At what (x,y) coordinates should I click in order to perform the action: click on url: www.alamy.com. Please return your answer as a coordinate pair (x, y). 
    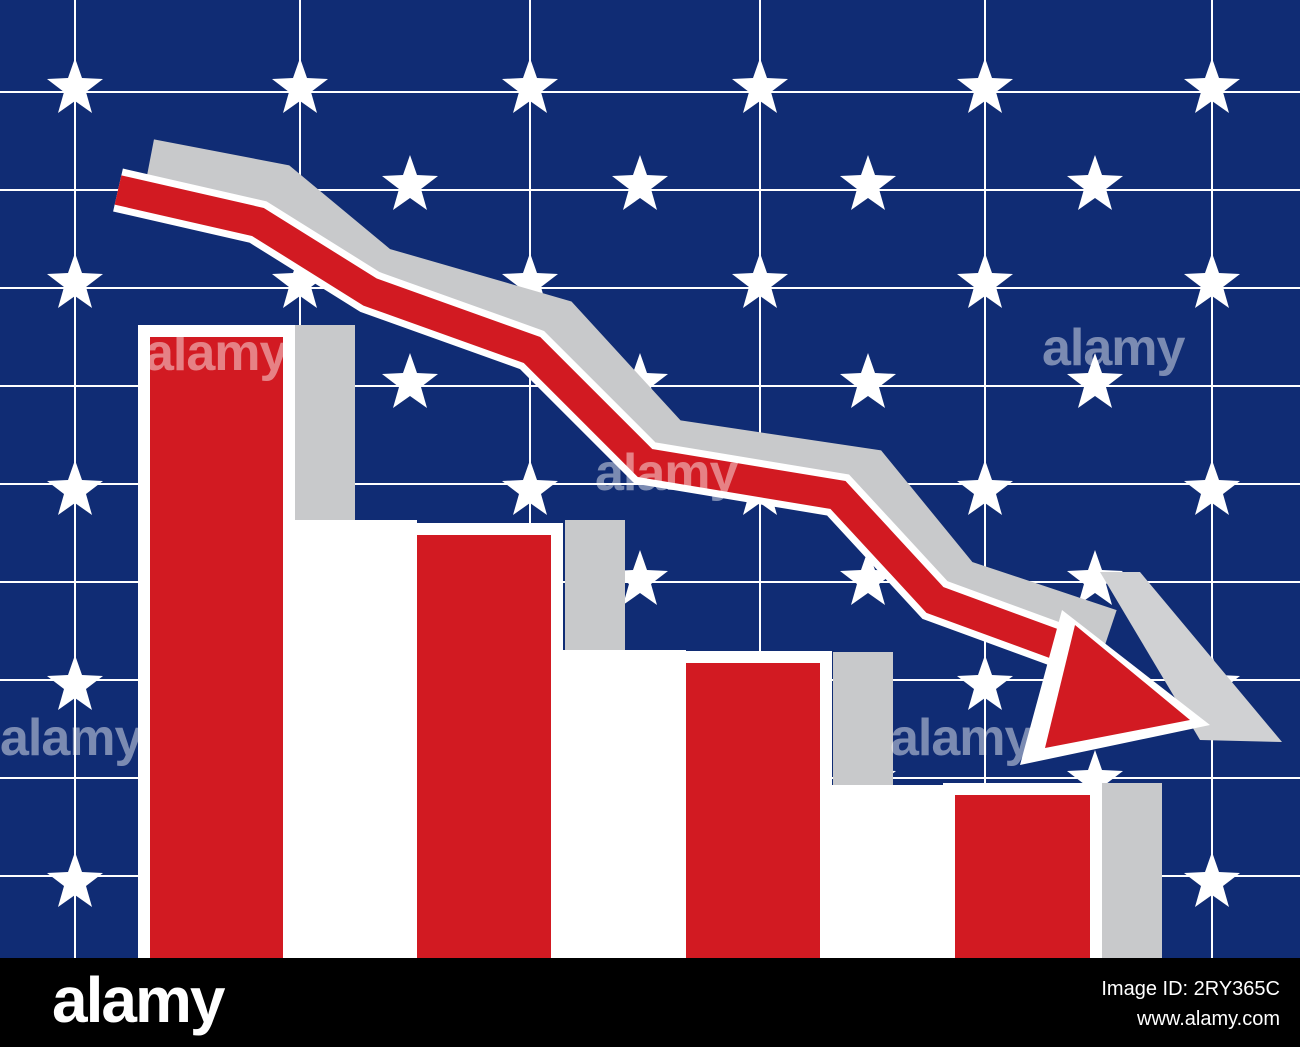
    Looking at the image, I should click on (1208, 1019).